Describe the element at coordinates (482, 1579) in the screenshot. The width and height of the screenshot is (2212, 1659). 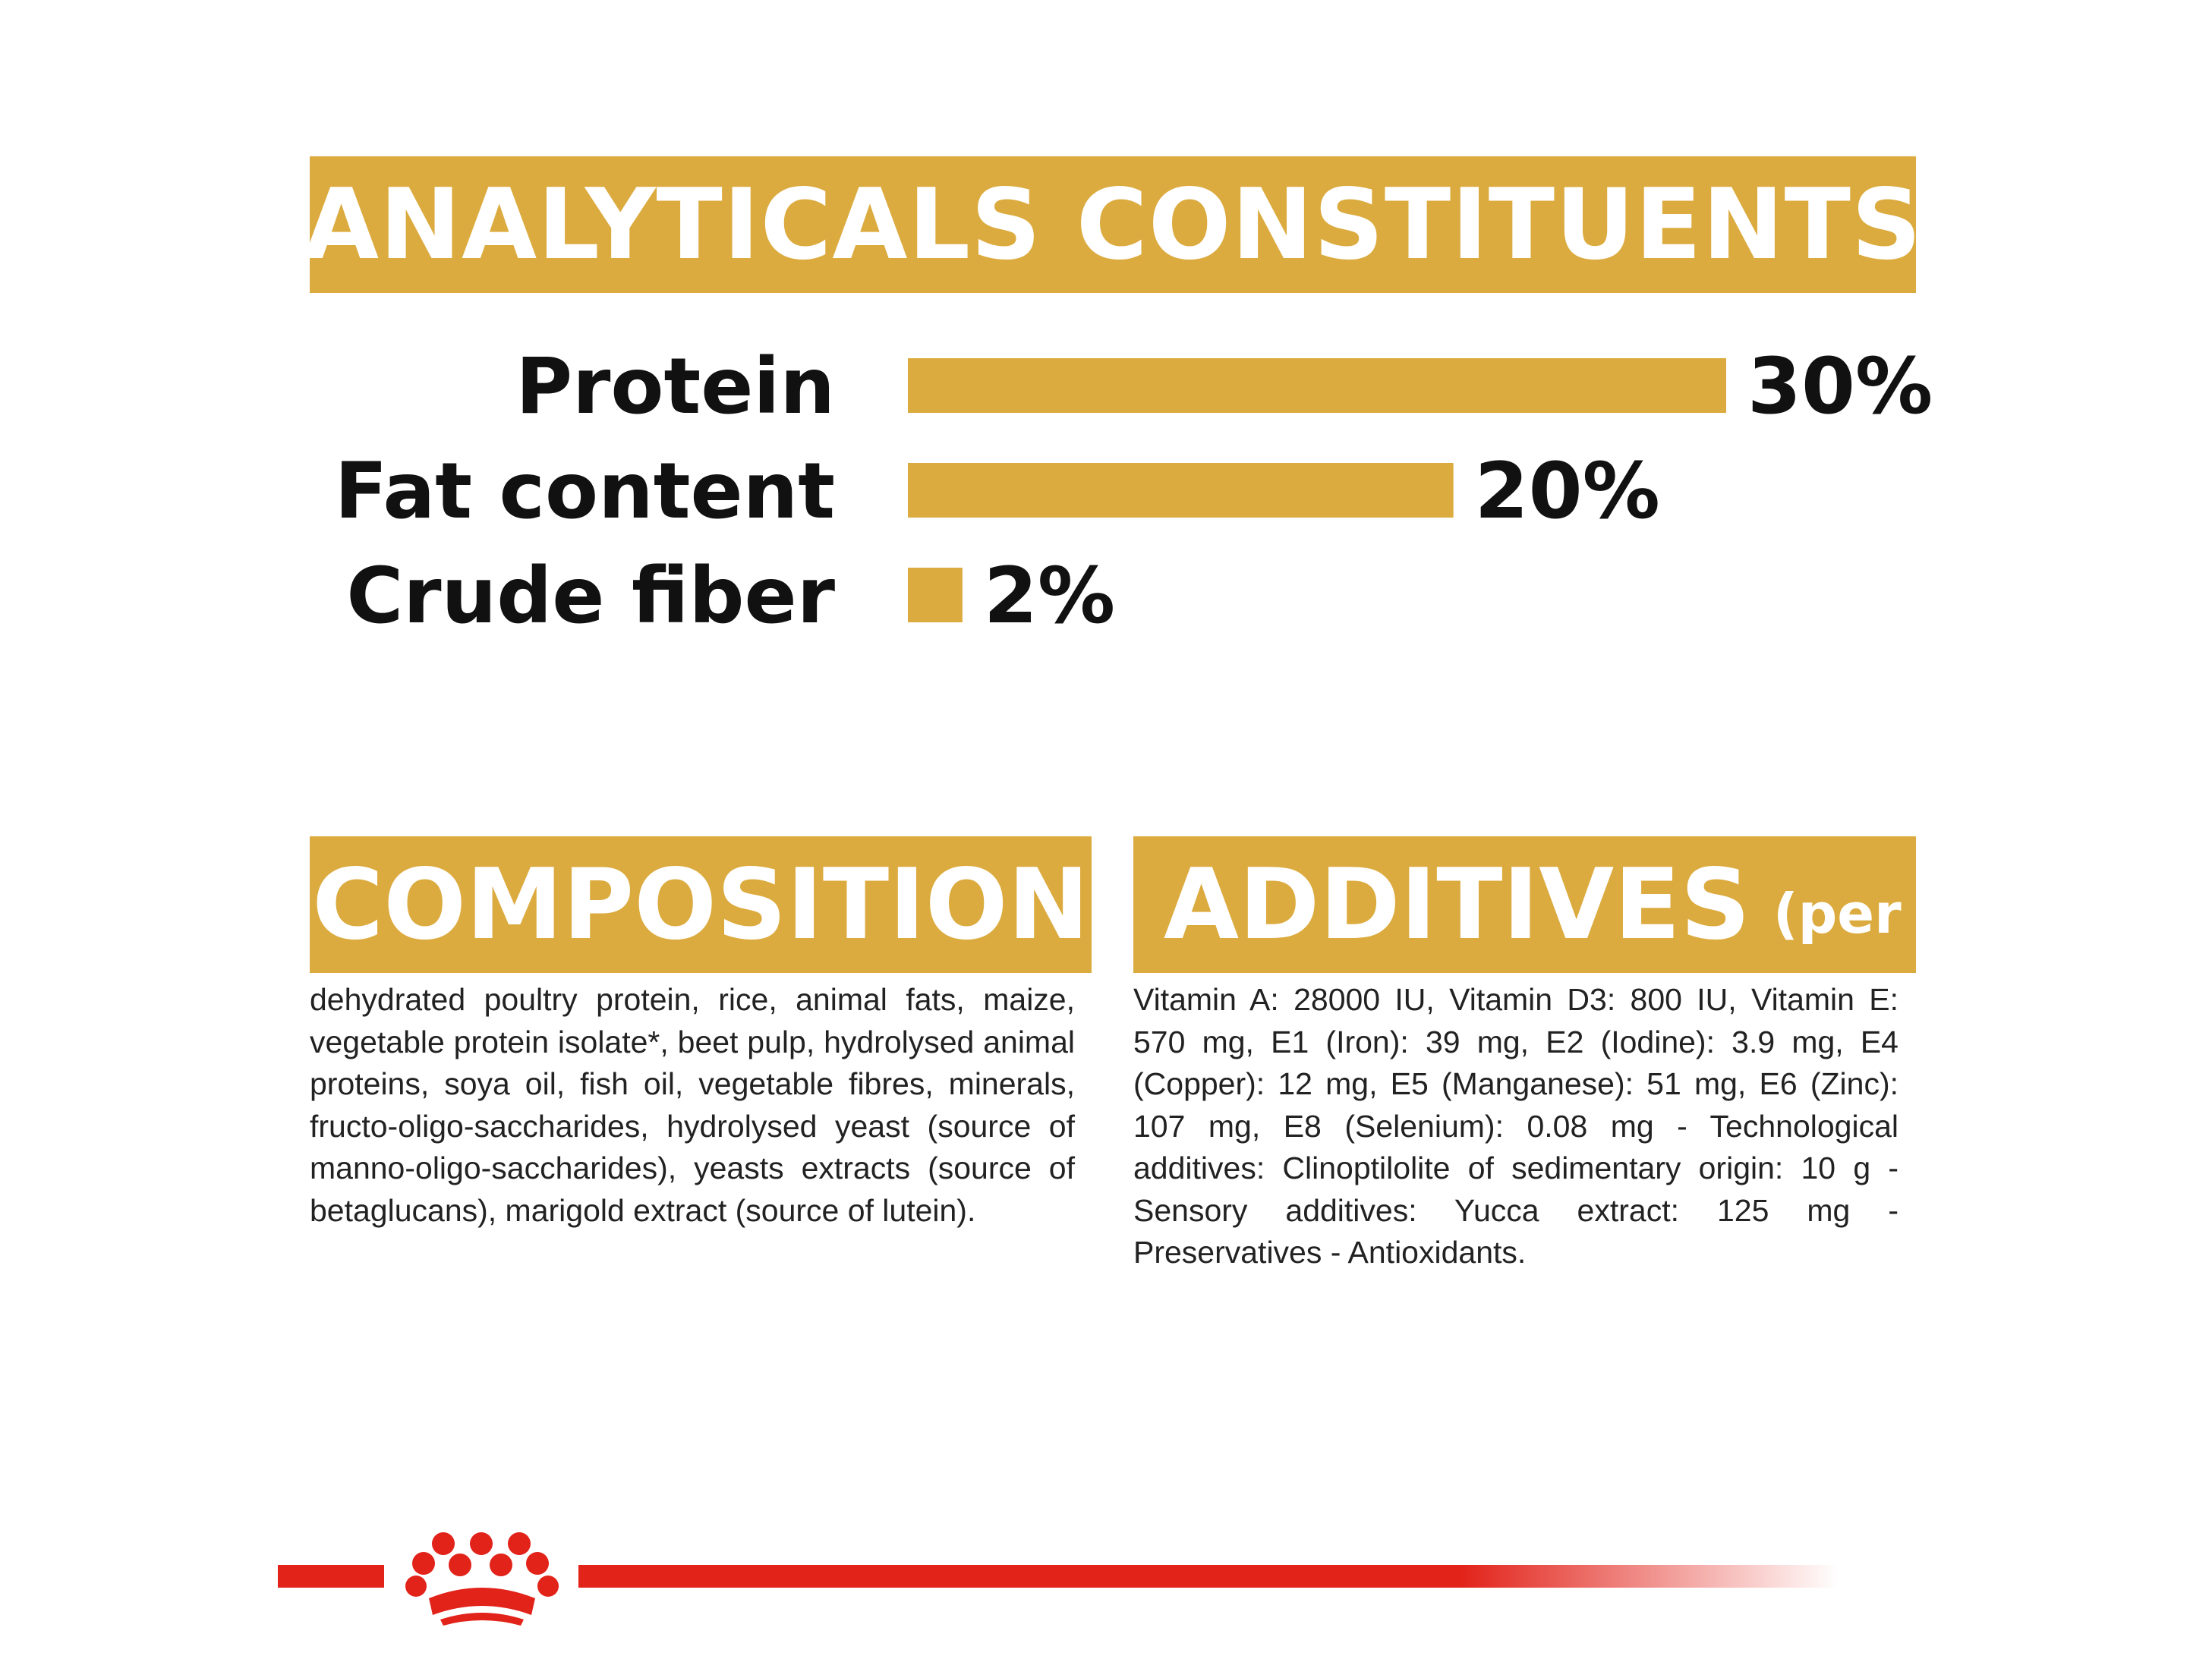
I see `crown-icon` at that location.